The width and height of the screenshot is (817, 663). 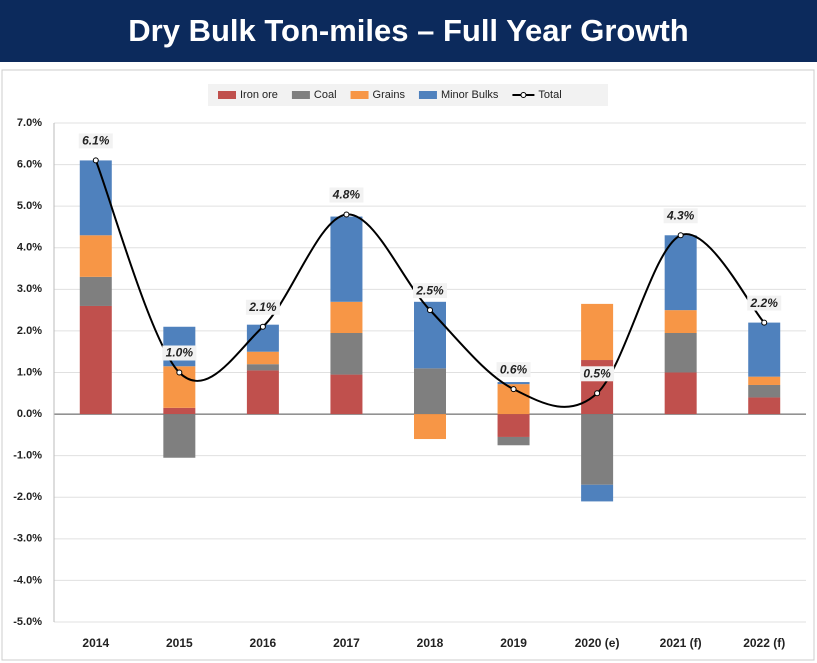 What do you see at coordinates (259, 95) in the screenshot?
I see `legend-label: Iron ore` at bounding box center [259, 95].